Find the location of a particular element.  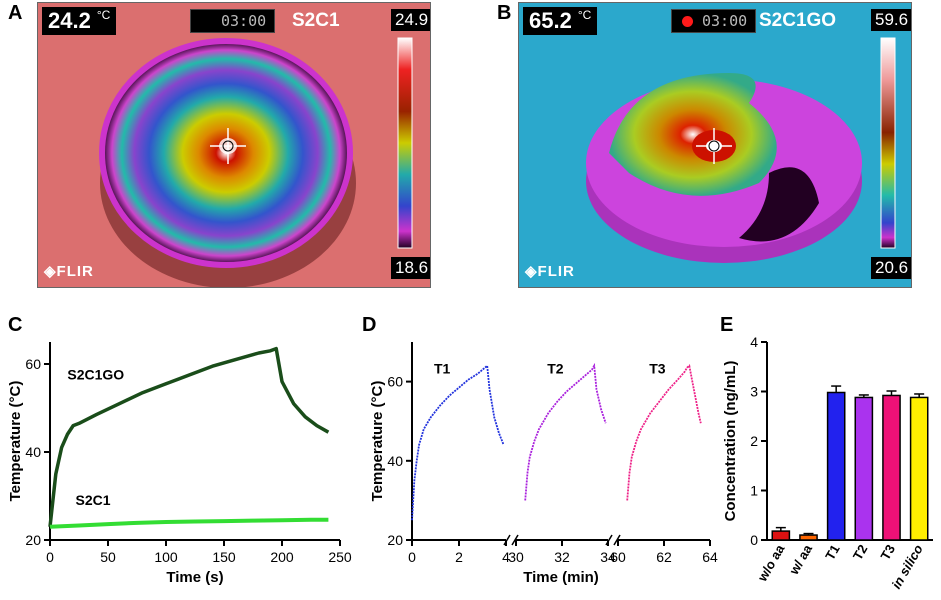

x-tick-label: 30 is located at coordinates (516, 557).